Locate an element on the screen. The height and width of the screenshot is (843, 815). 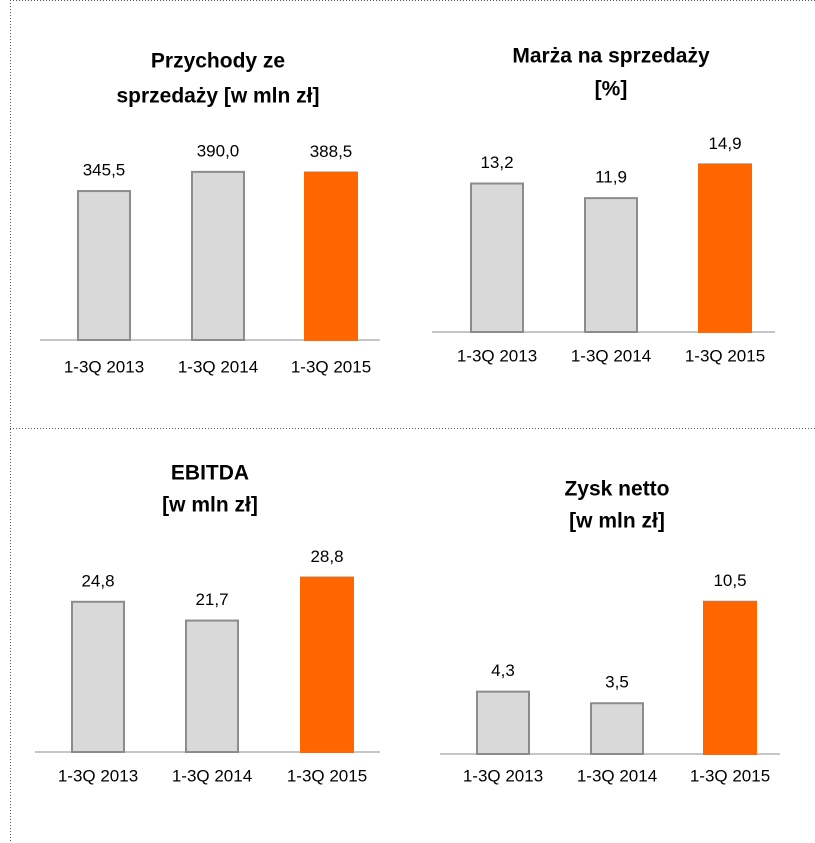
chart-title: [%] is located at coordinates (611, 89).